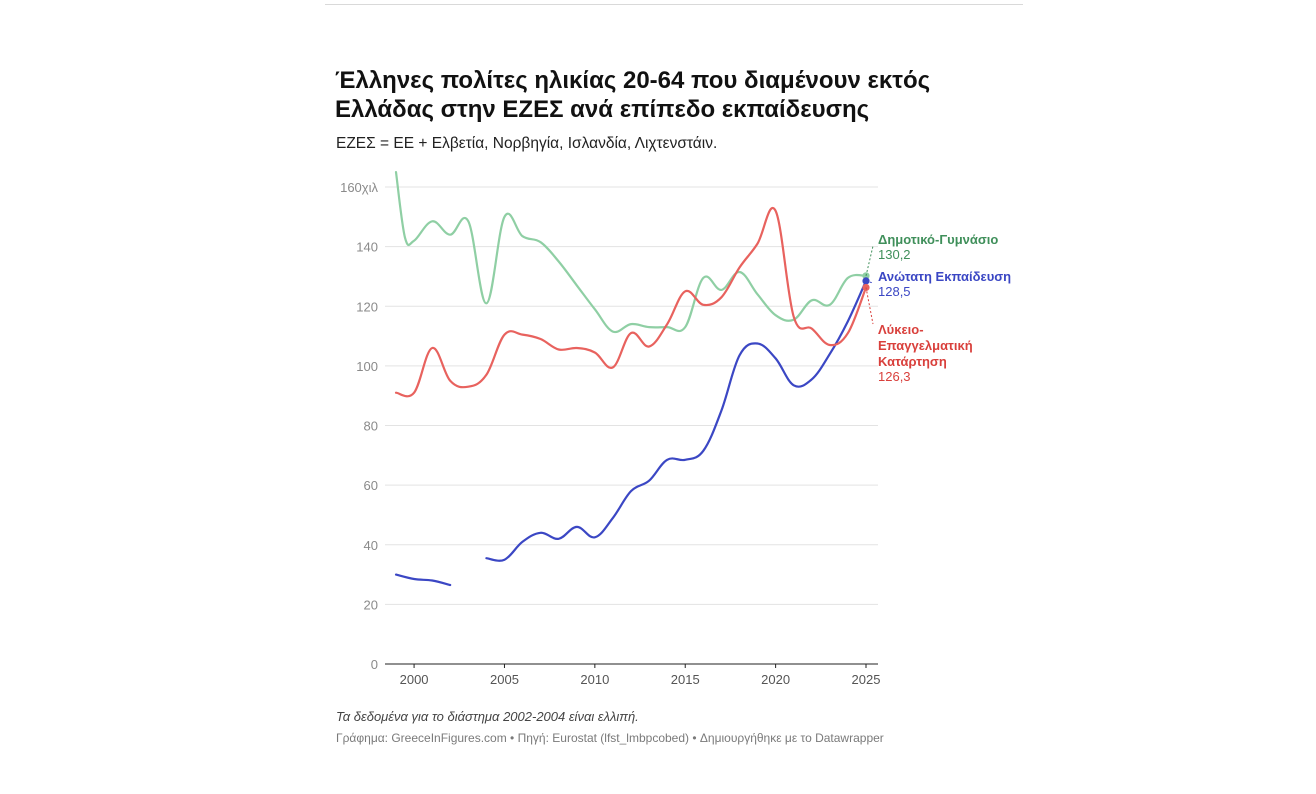 The width and height of the screenshot is (1316, 794). Describe the element at coordinates (894, 254) in the screenshot. I see `series-end-value: 130,2` at that location.